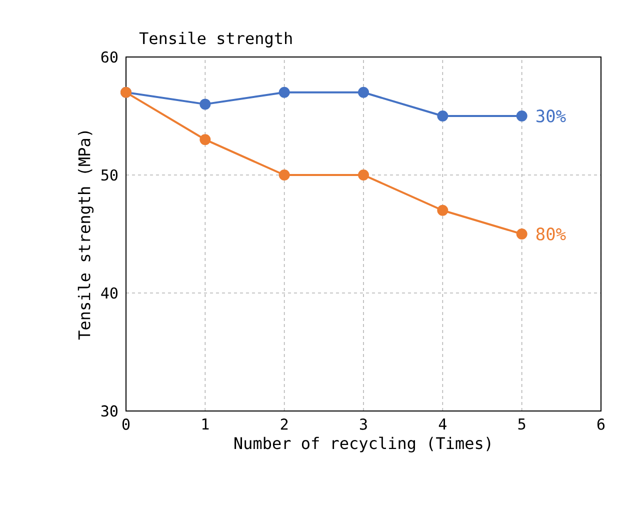 The height and width of the screenshot is (505, 625). Describe the element at coordinates (284, 424) in the screenshot. I see `x-tick-label: 2` at that location.